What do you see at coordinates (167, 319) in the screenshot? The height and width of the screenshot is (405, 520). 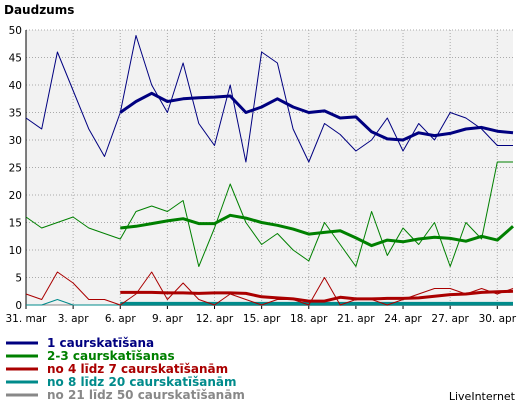 I see `x-tick-label: 9. apr` at bounding box center [167, 319].